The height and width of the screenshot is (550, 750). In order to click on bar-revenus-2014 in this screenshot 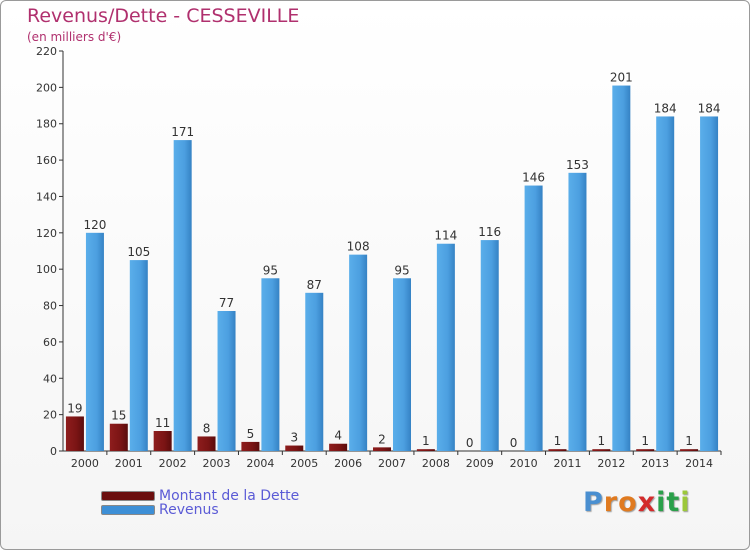, I will do `click(709, 284)`.